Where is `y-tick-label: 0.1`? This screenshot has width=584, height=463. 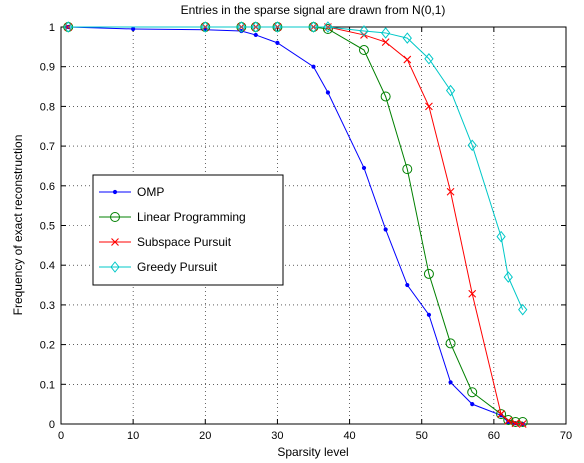
y-tick-label: 0.1 is located at coordinates (47, 385).